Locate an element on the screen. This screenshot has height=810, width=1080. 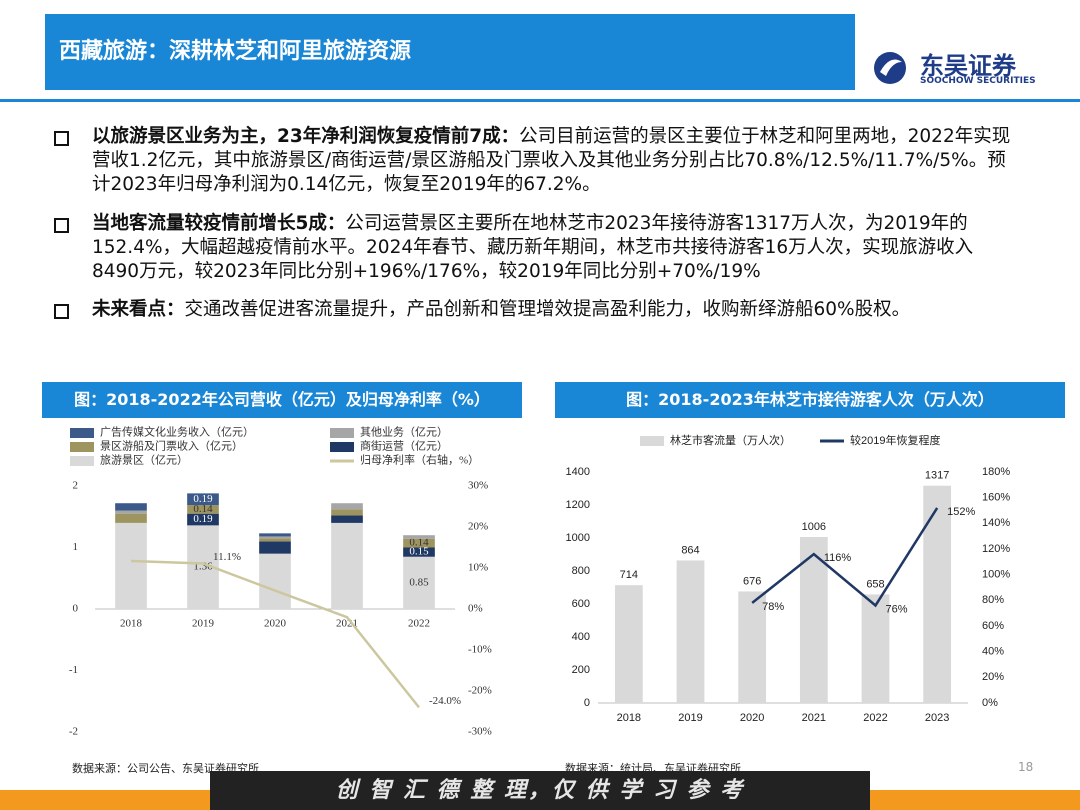
y2-tick-label: 80% is located at coordinates (993, 600).